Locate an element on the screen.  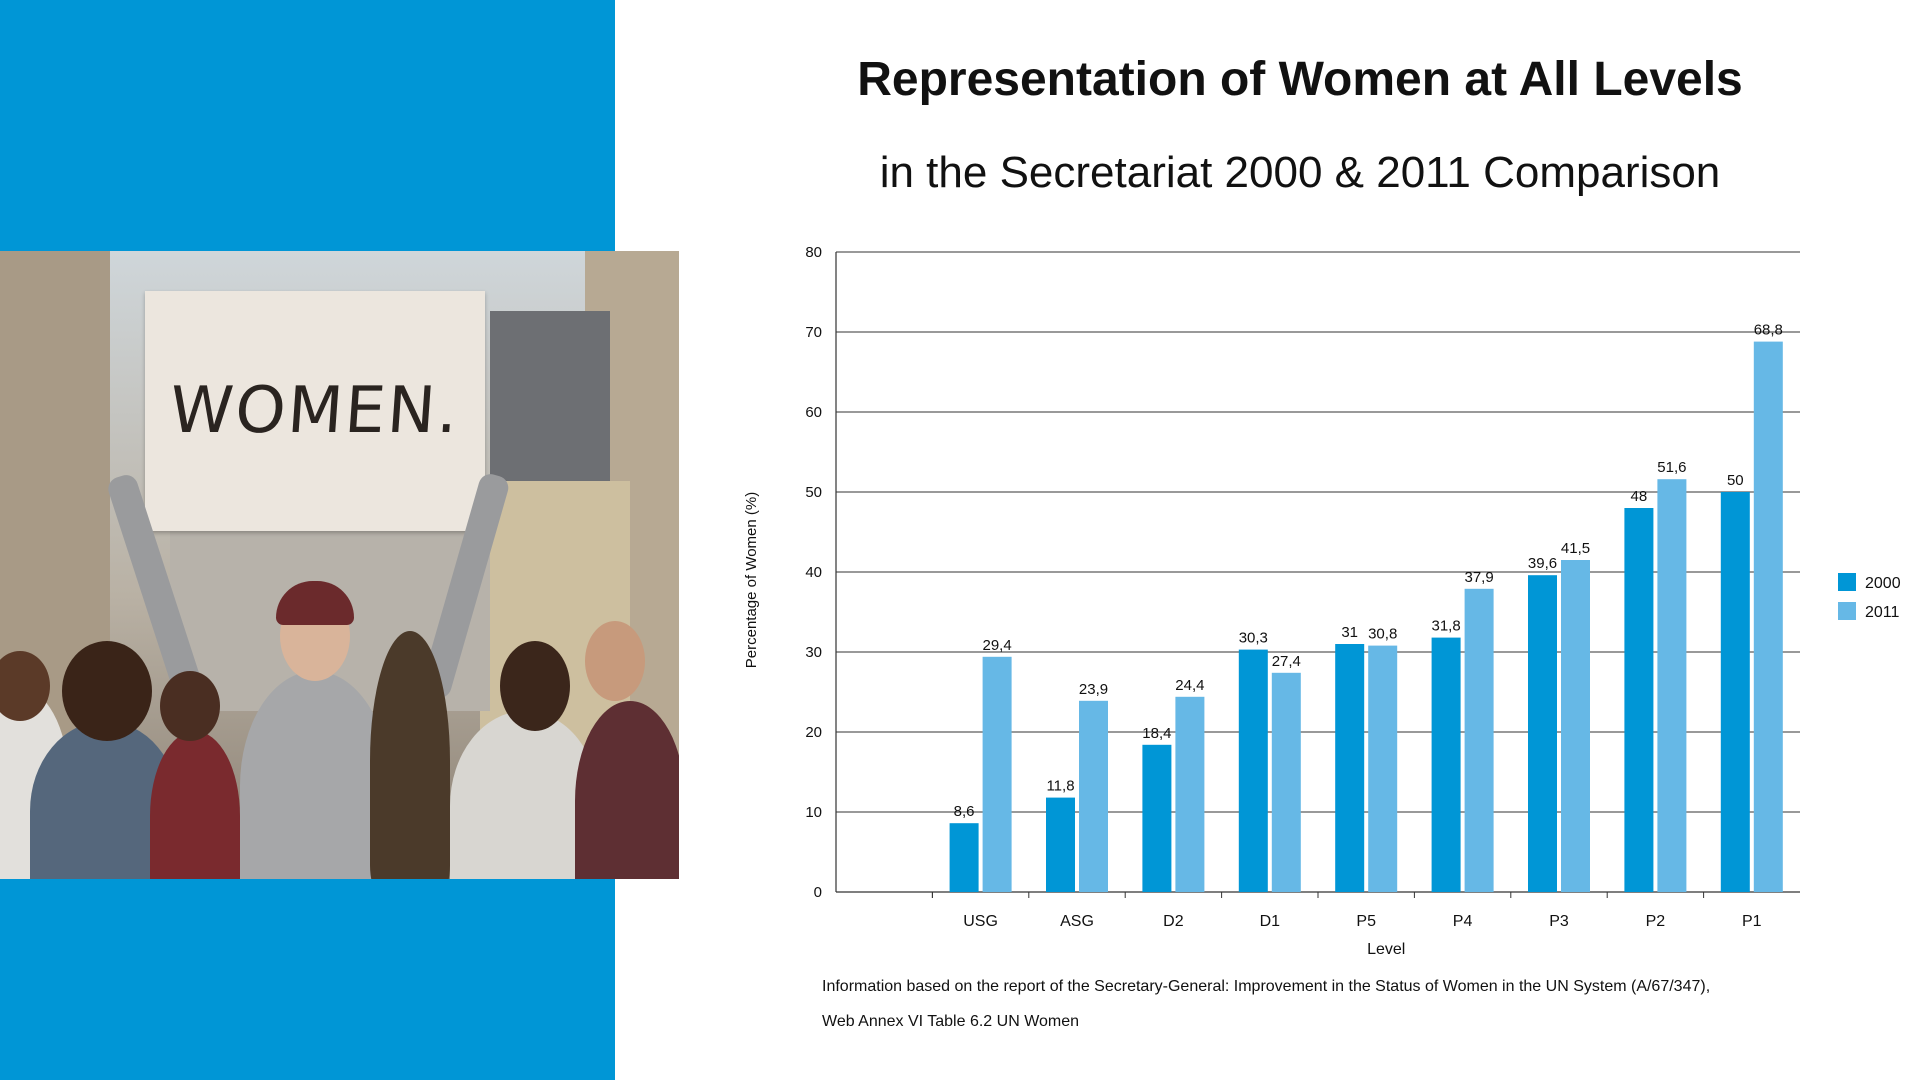
data-label: 39,6 is located at coordinates (1542, 563).